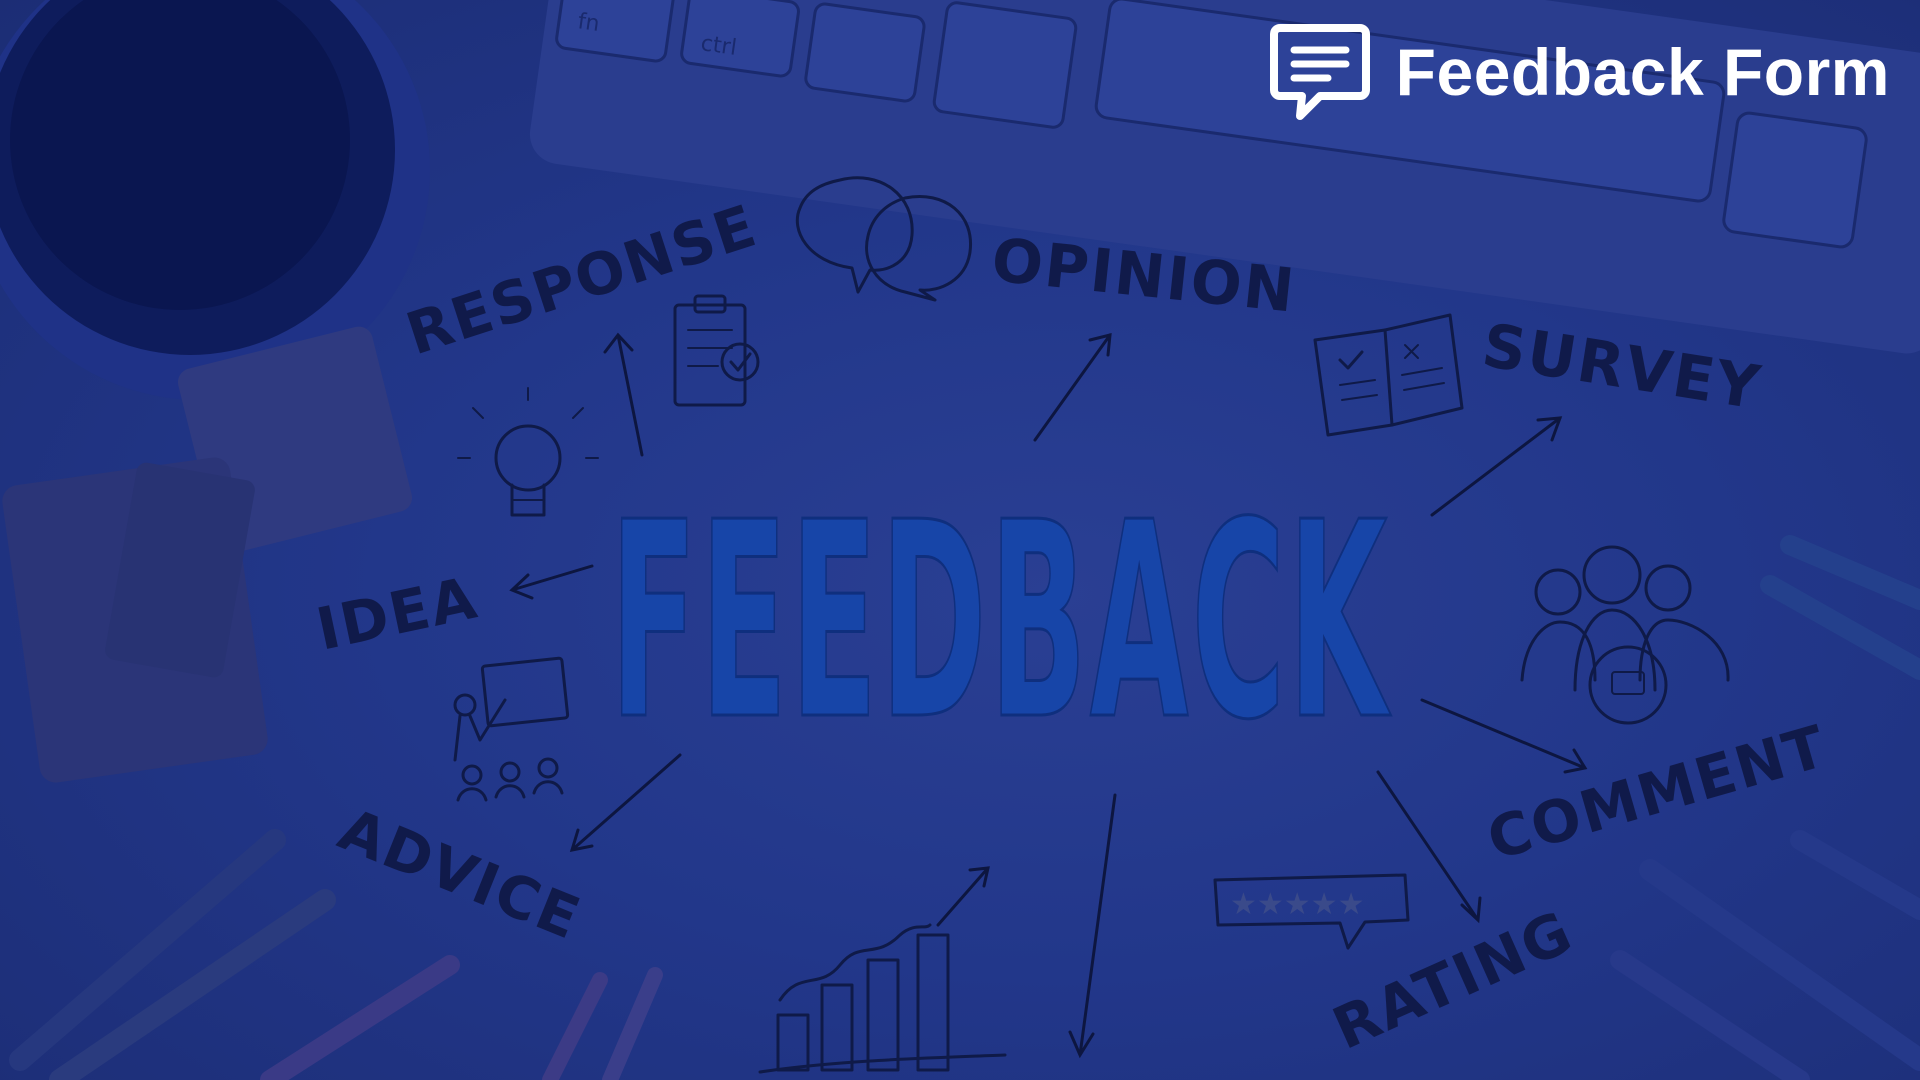 The image size is (1920, 1080). I want to click on arrow-response, so click(623, 394).